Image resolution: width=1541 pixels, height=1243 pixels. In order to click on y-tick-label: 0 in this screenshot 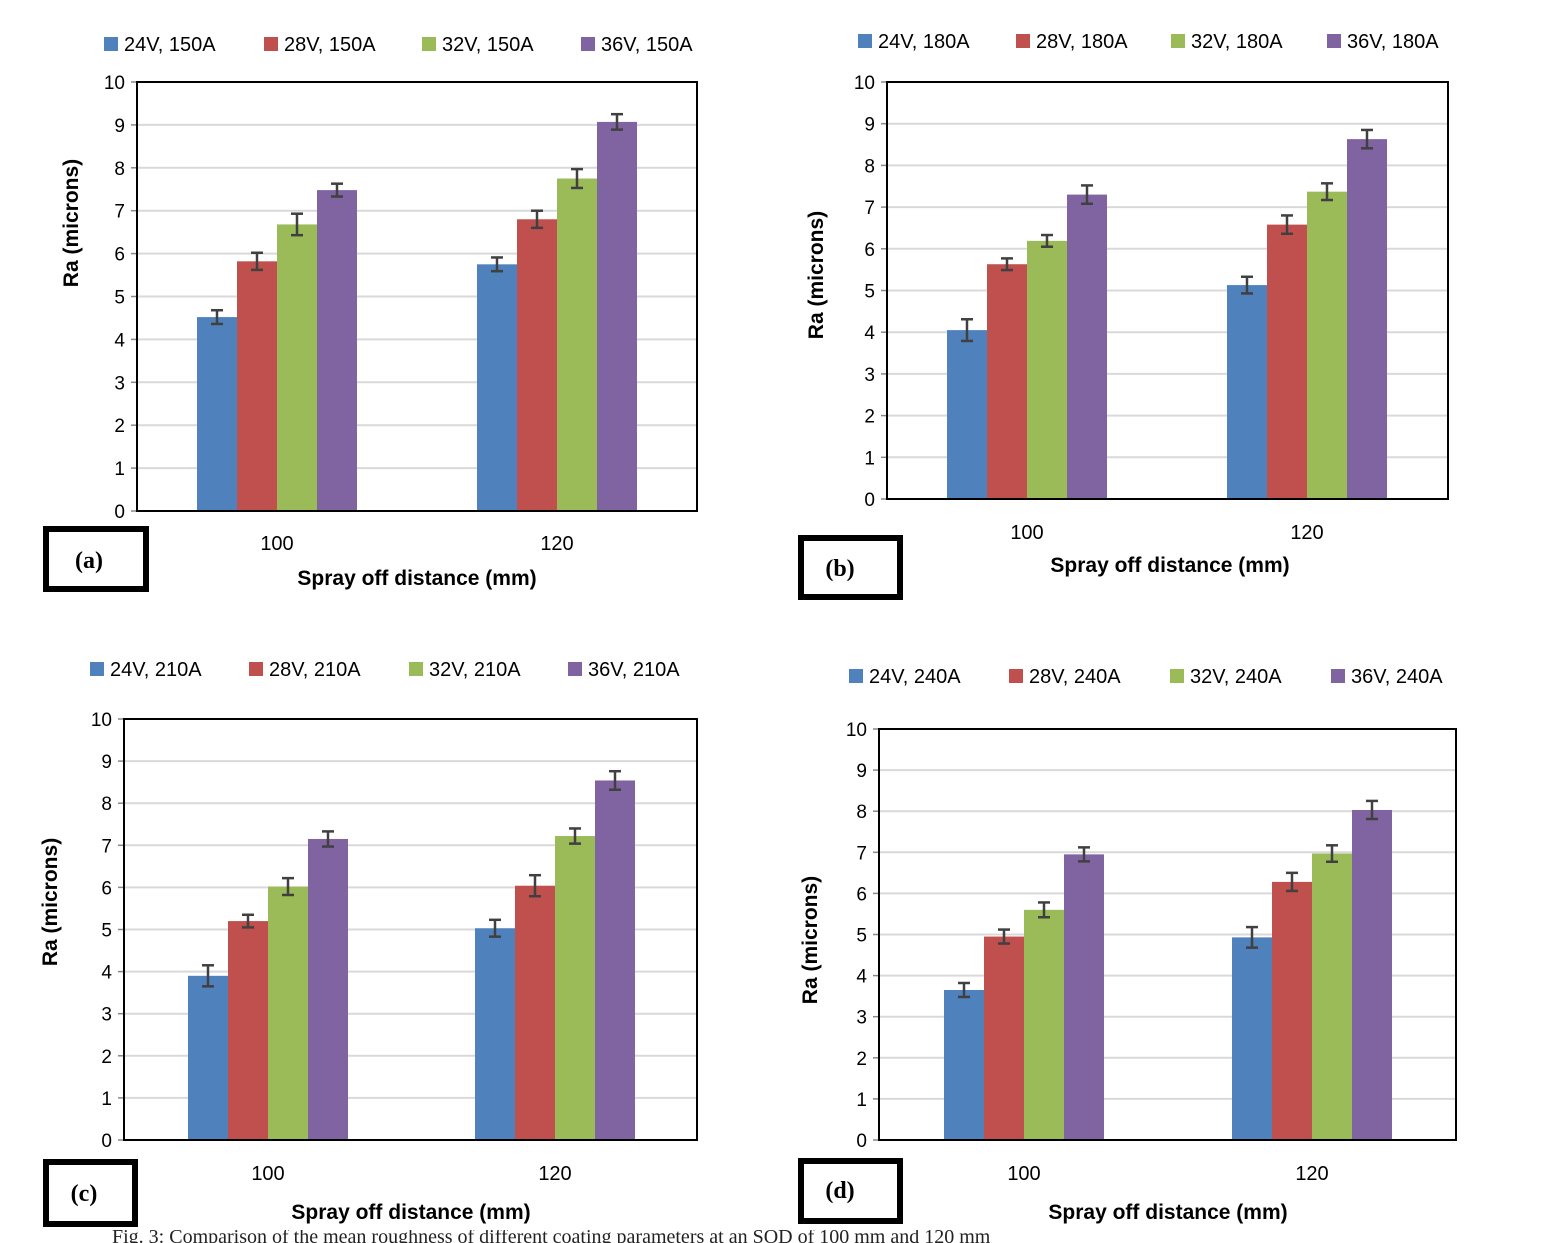, I will do `click(106, 1141)`.